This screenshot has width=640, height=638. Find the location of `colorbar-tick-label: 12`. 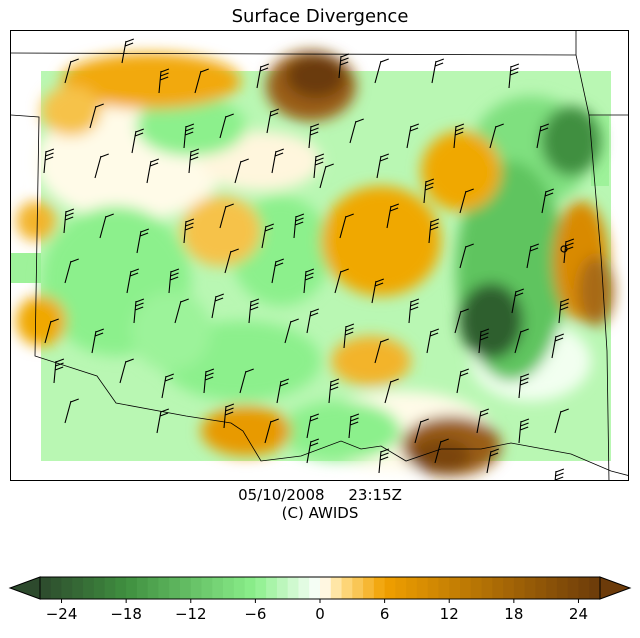

colorbar-tick-label: 12 is located at coordinates (449, 614).